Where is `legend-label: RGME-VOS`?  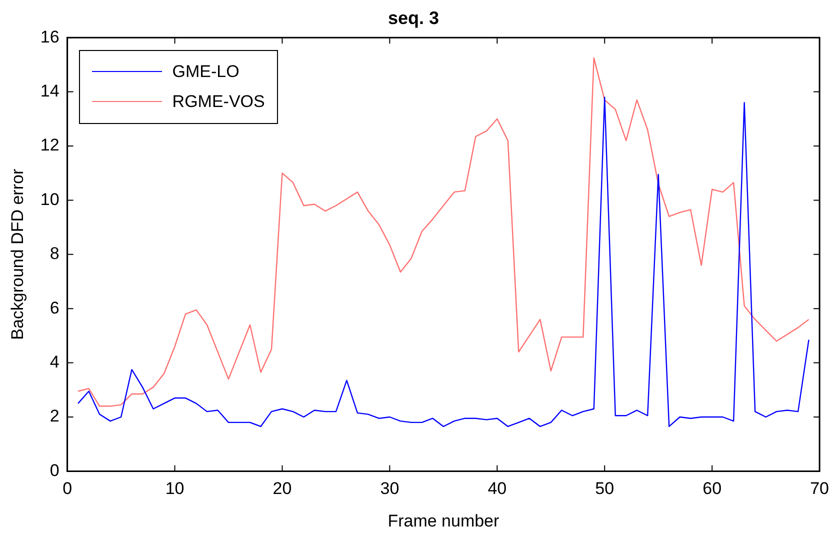
legend-label: RGME-VOS is located at coordinates (218, 101).